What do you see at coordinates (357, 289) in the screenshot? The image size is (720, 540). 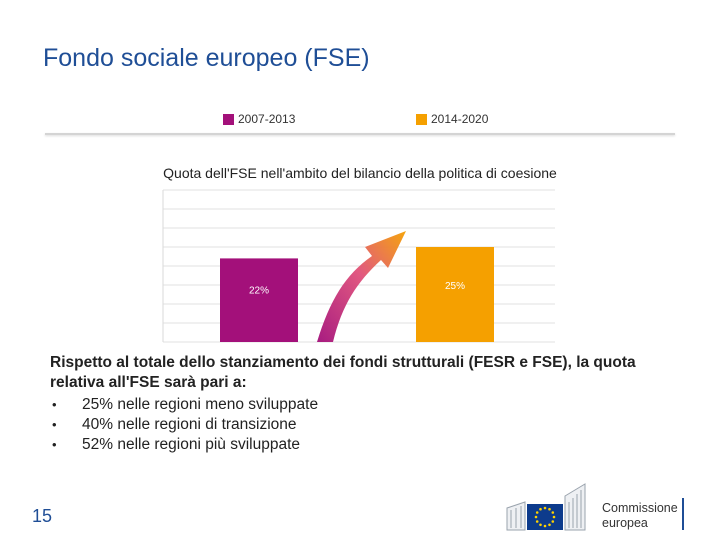 I see `chart-data-labels: 22% 25%` at bounding box center [357, 289].